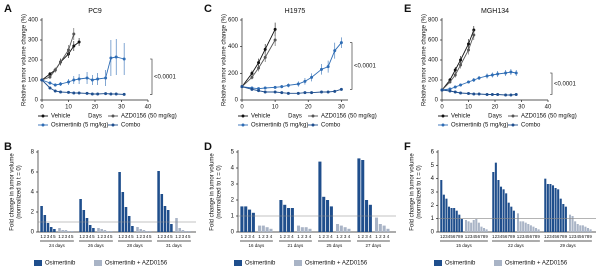 The width and height of the screenshot is (600, 271). Describe the element at coordinates (442, 108) in the screenshot. I see `x-tick-label: 0` at that location.